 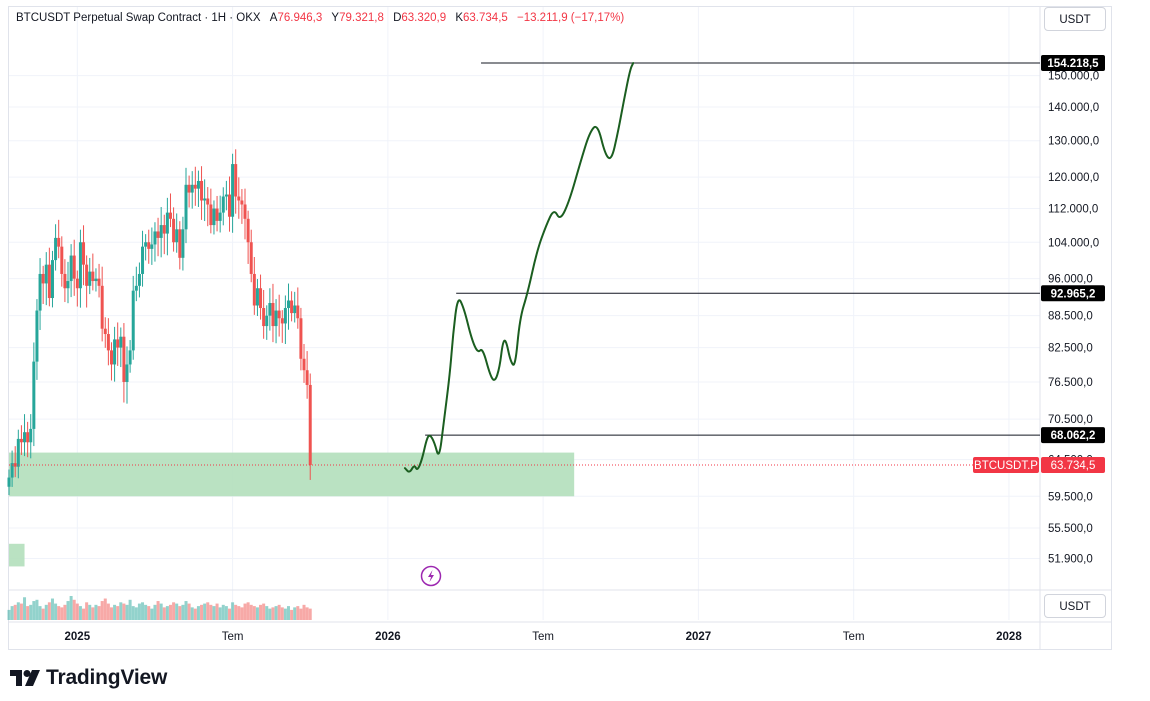 I want to click on y-tick-label: 130.000,0, so click(x=1073, y=142).